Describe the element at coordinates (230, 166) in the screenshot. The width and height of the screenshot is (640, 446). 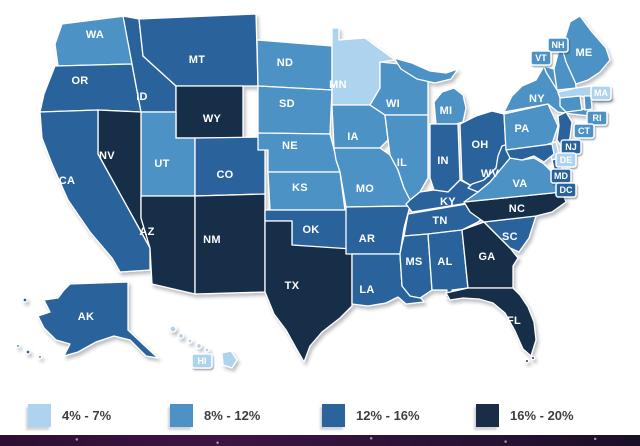
I see `state-co` at that location.